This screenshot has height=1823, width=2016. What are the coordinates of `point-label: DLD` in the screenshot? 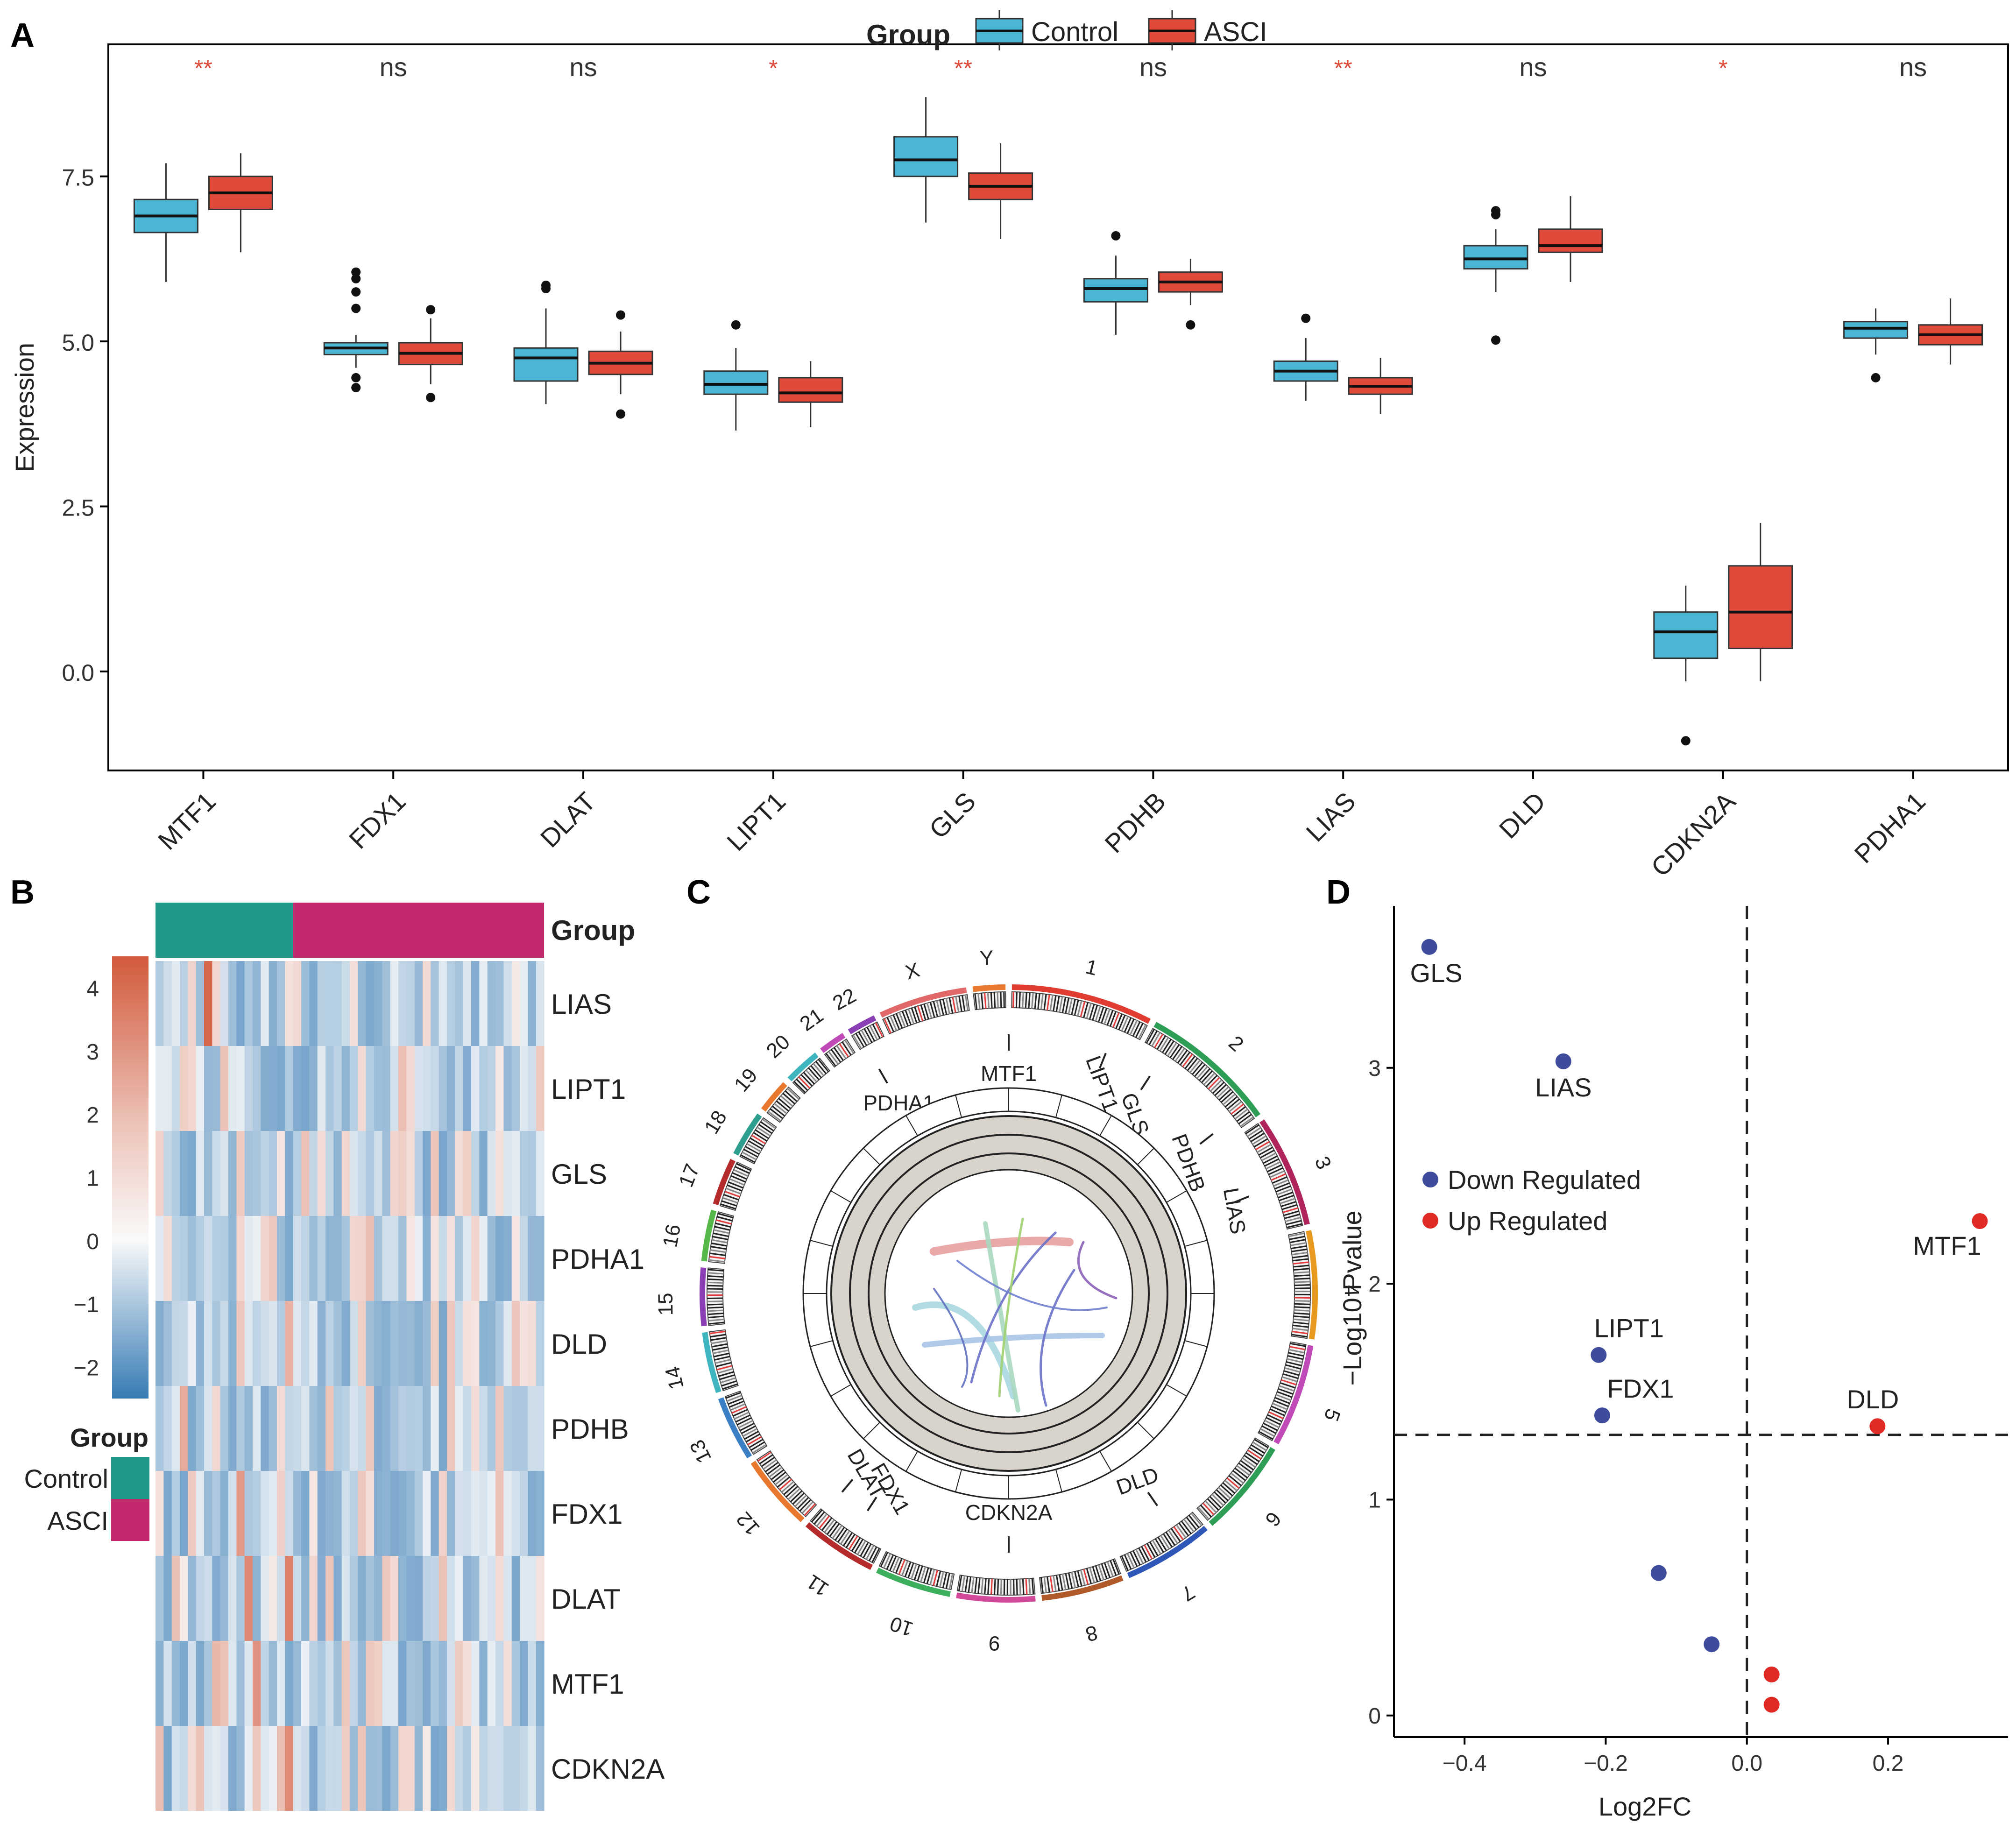 It's located at (1872, 1399).